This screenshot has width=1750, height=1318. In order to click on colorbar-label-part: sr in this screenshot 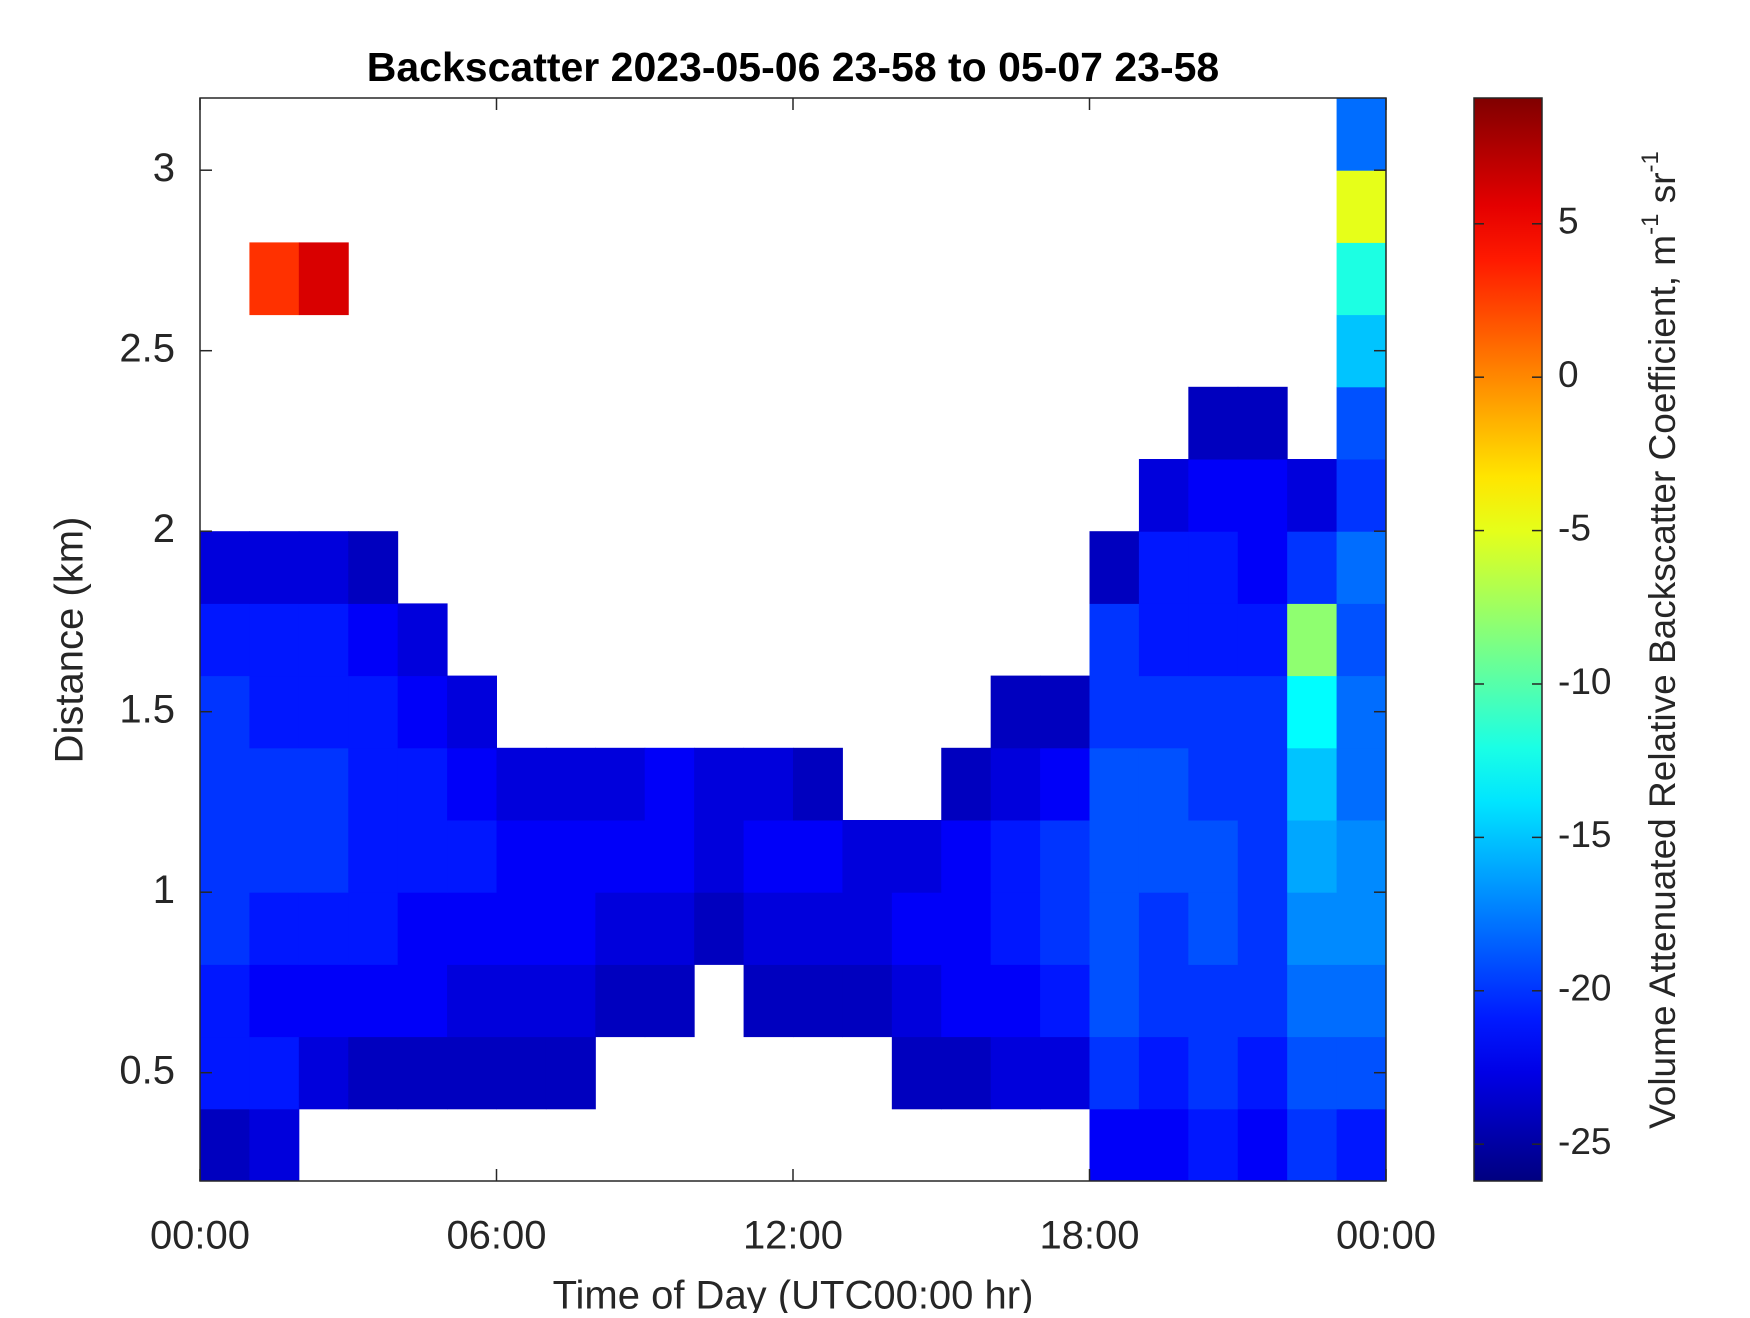, I will do `click(1662, 192)`.